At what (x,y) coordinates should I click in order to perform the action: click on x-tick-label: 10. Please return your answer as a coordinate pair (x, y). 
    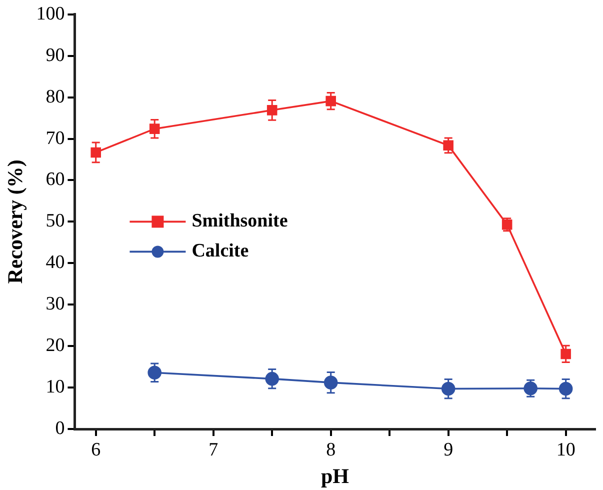
    Looking at the image, I should click on (566, 449).